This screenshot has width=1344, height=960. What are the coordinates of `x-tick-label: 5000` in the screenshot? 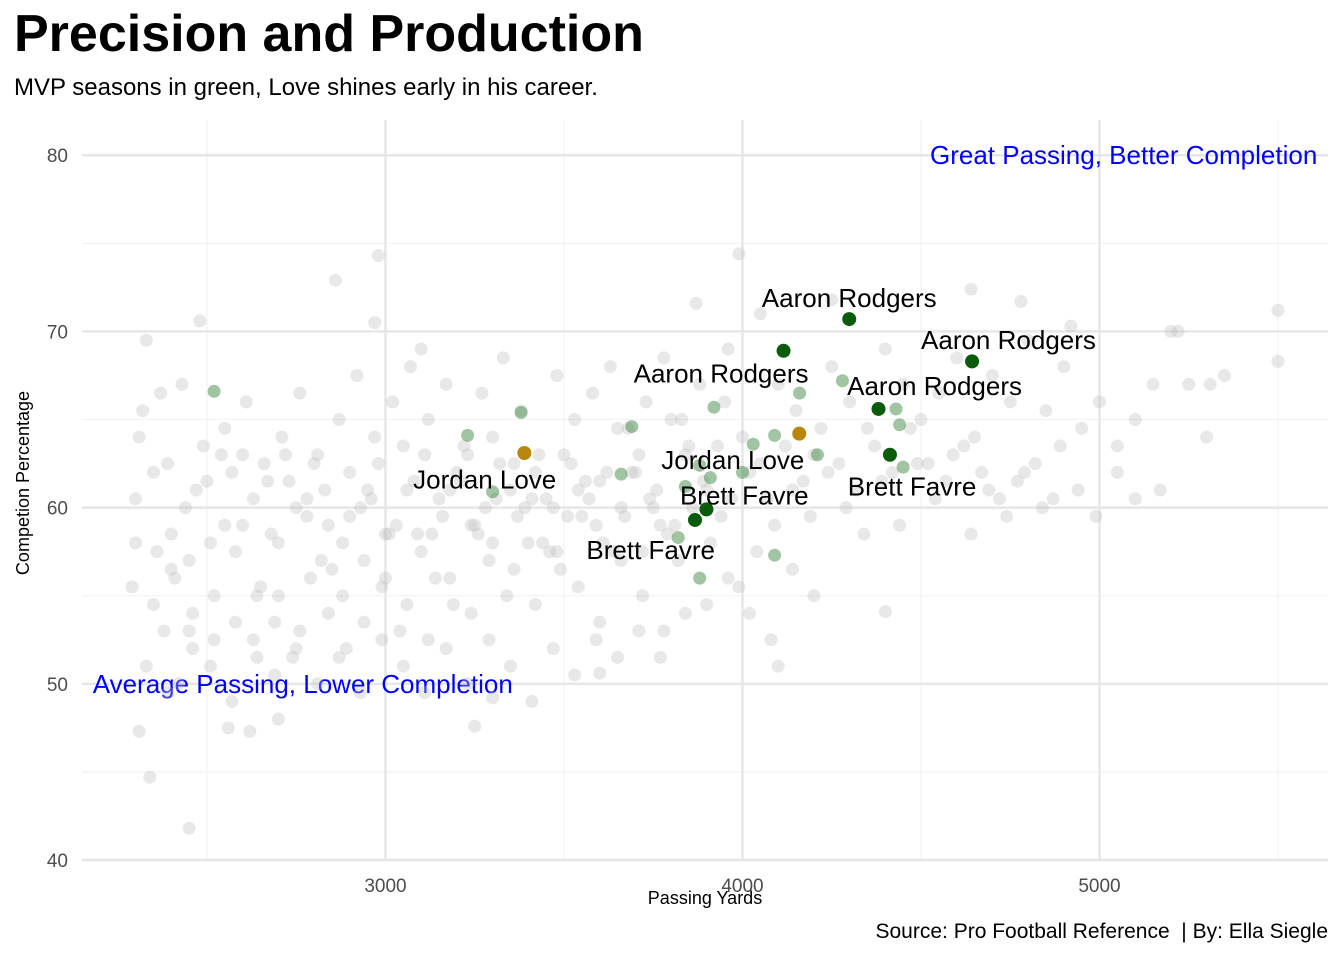 It's located at (1099, 886).